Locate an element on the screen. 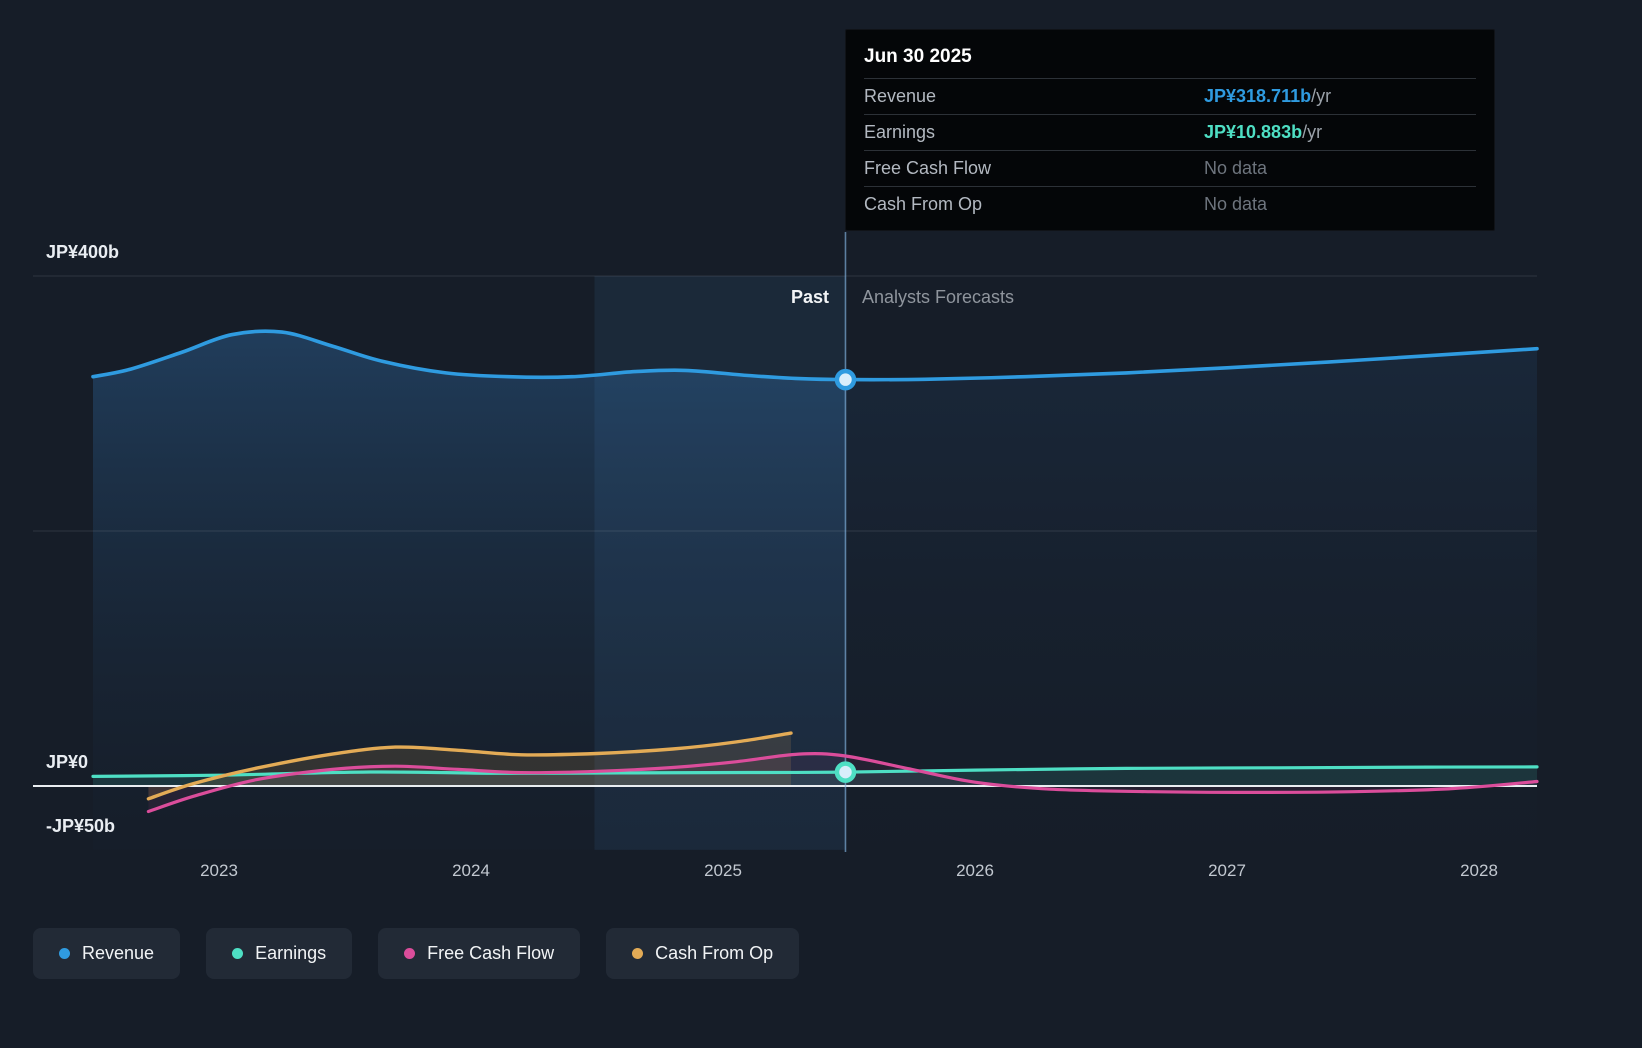 The height and width of the screenshot is (1048, 1642). y-axis-label: JP¥400b is located at coordinates (83, 252).